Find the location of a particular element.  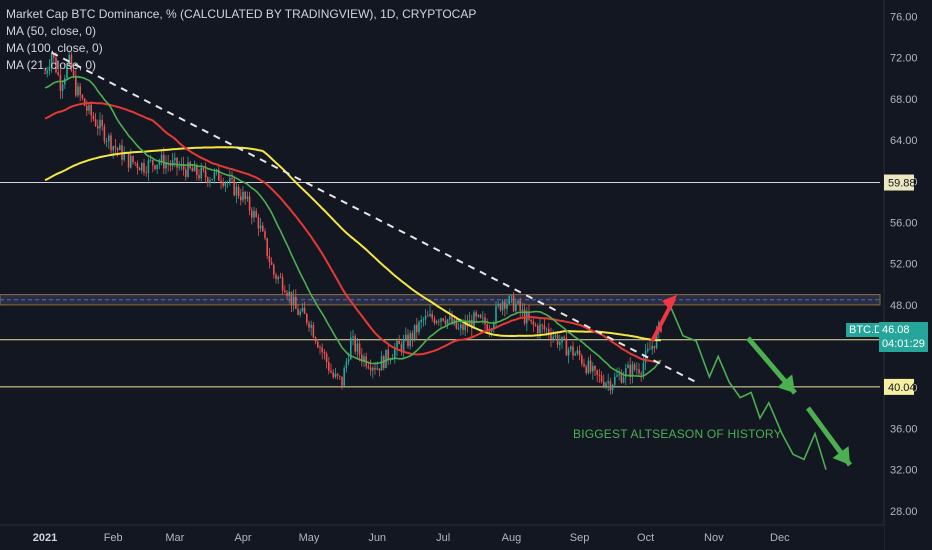

y-tick-label: 36.00 is located at coordinates (904, 430).